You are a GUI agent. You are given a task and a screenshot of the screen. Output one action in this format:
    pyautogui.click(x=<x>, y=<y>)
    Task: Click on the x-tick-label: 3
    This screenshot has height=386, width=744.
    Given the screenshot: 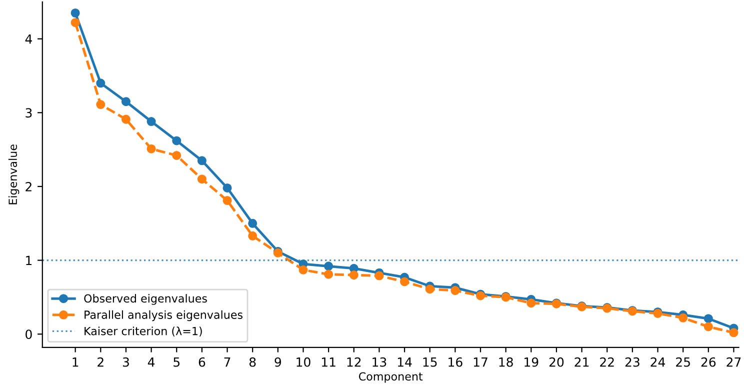 What is the action you would take?
    pyautogui.click(x=125, y=362)
    